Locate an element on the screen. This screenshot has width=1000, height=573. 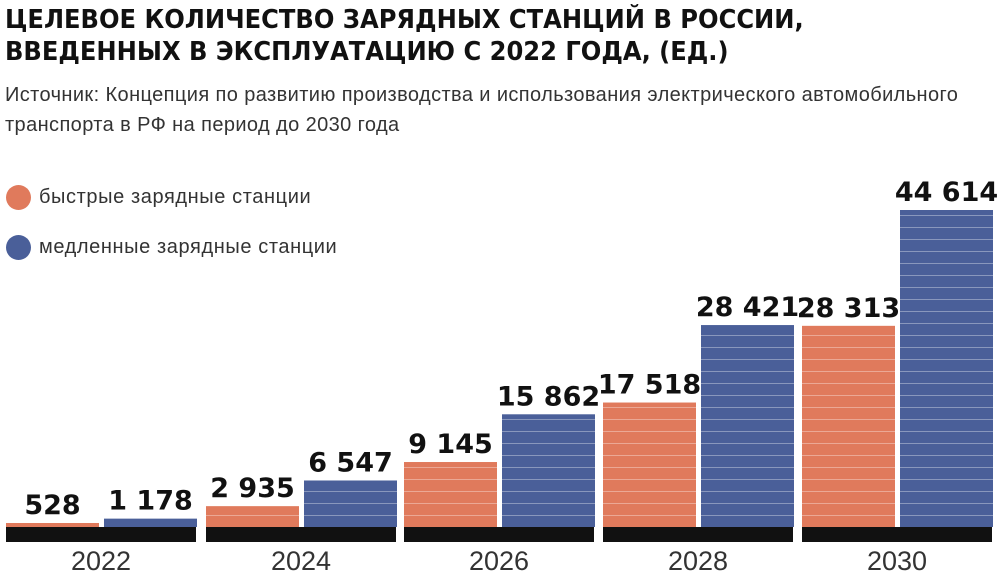
year-label-2028: 2028 is located at coordinates (698, 559).